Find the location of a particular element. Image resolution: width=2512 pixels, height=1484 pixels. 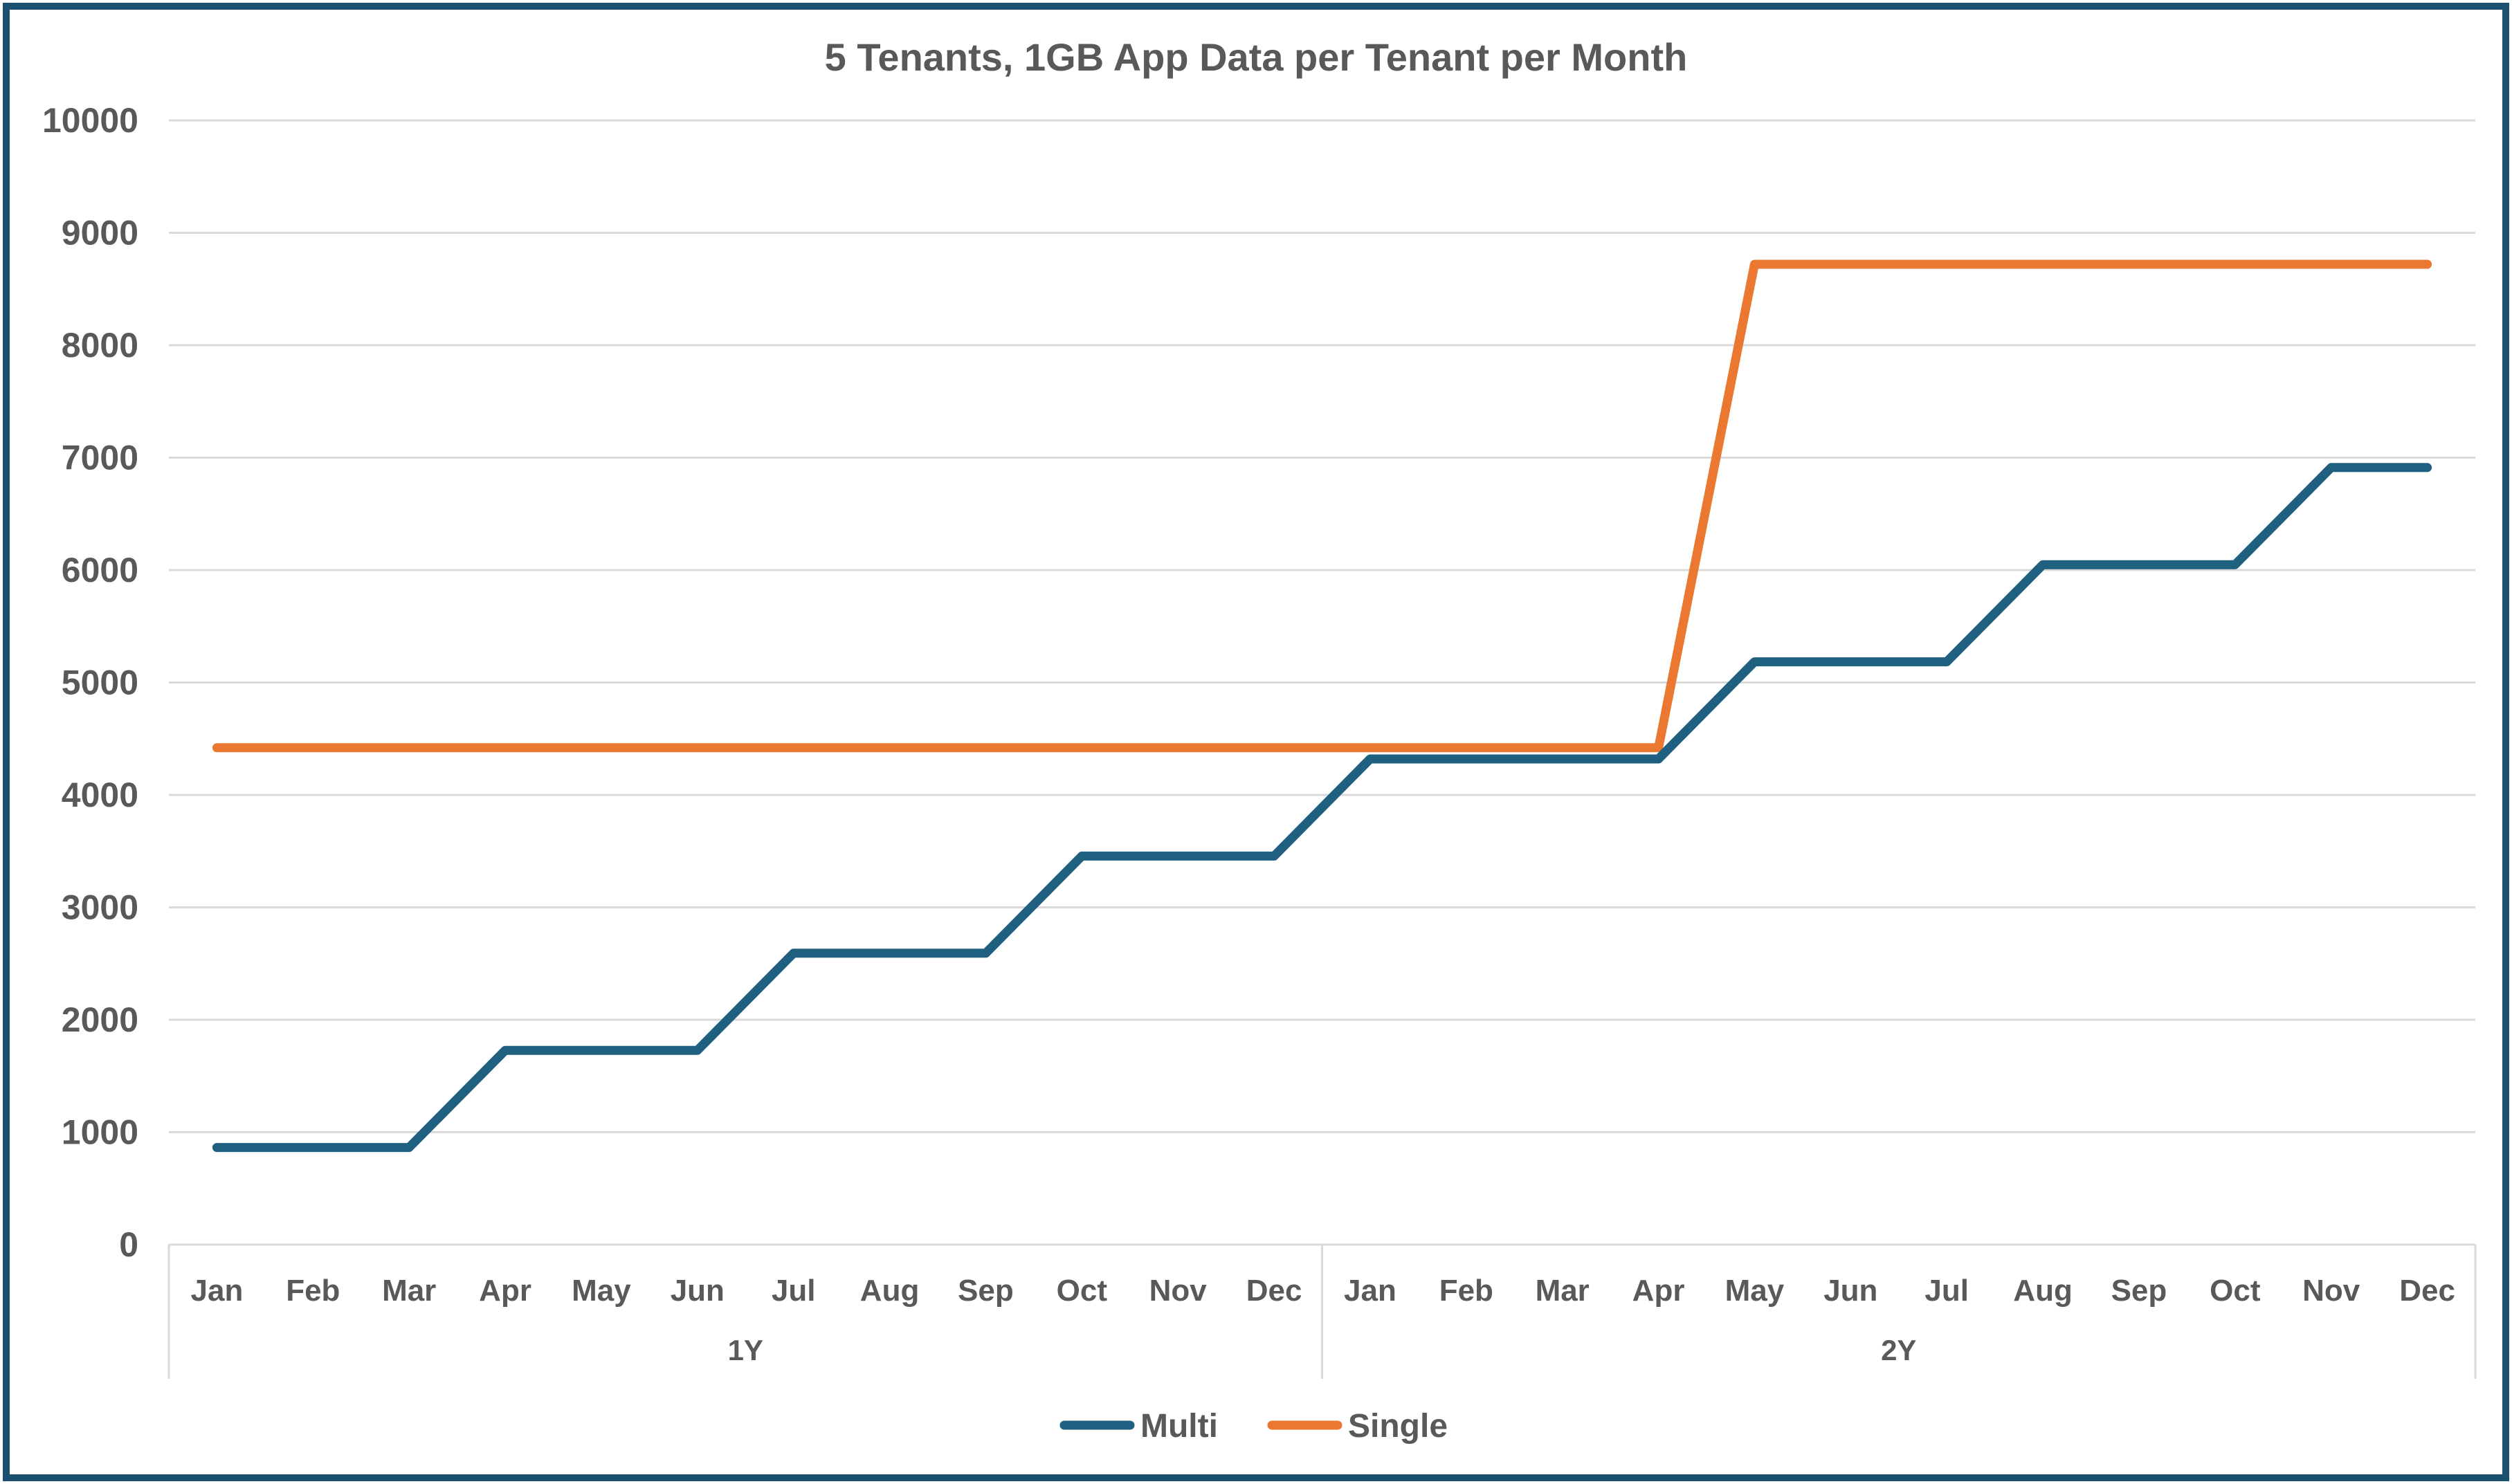

y-axis-tick-label: 0 is located at coordinates (128, 1244).